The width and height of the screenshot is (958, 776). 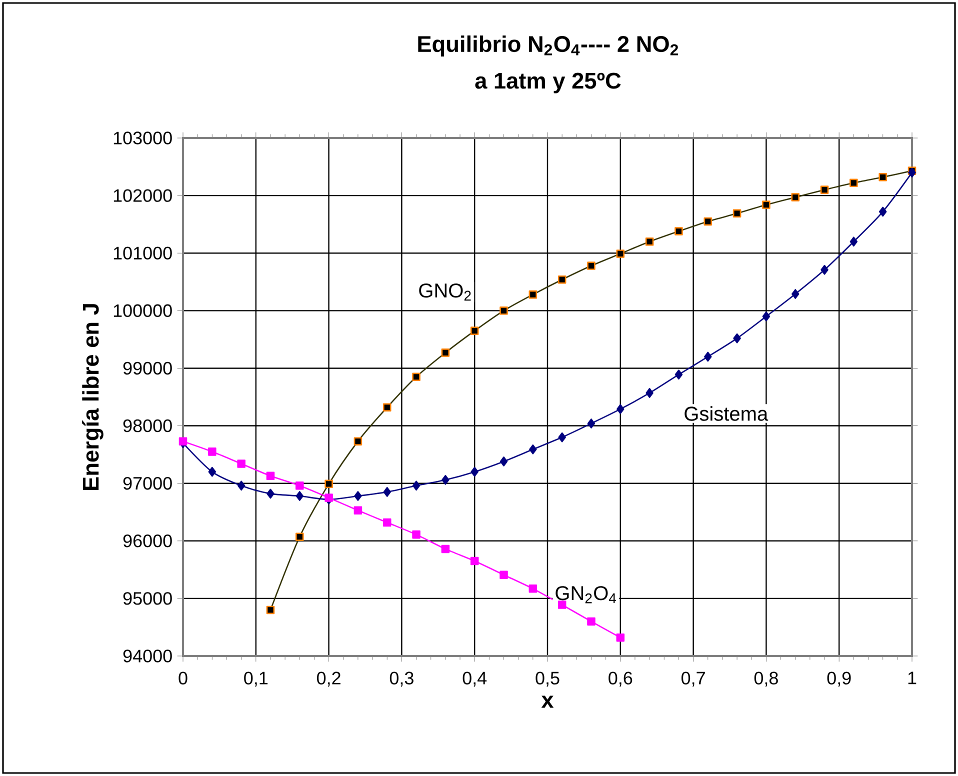 What do you see at coordinates (474, 679) in the screenshot?
I see `x-tick-label: 0,4` at bounding box center [474, 679].